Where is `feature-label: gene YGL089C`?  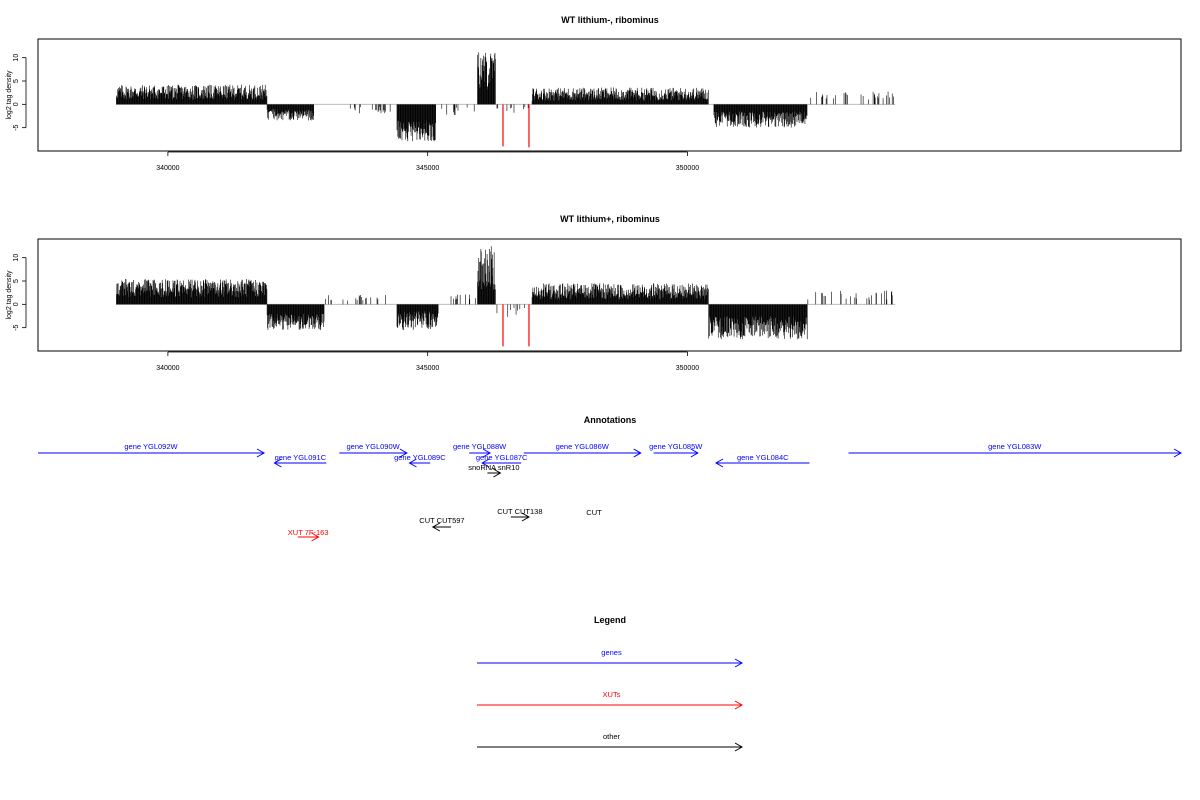
feature-label: gene YGL089C is located at coordinates (420, 457).